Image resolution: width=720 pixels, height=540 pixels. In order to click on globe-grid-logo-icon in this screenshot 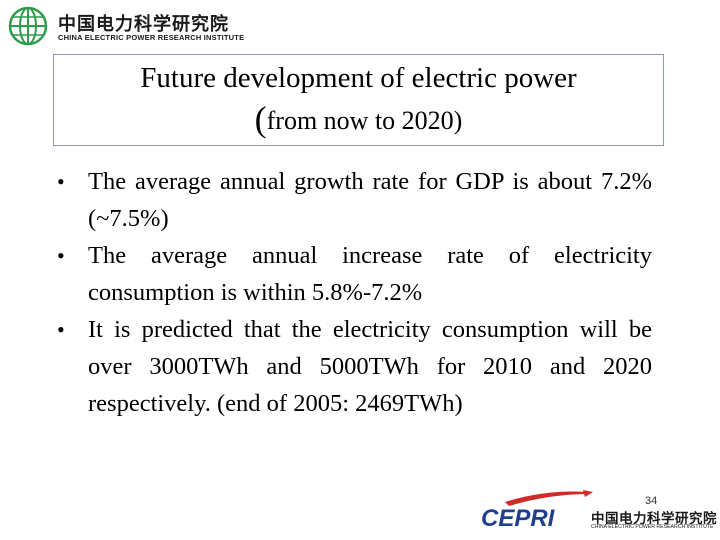, I will do `click(28, 26)`.